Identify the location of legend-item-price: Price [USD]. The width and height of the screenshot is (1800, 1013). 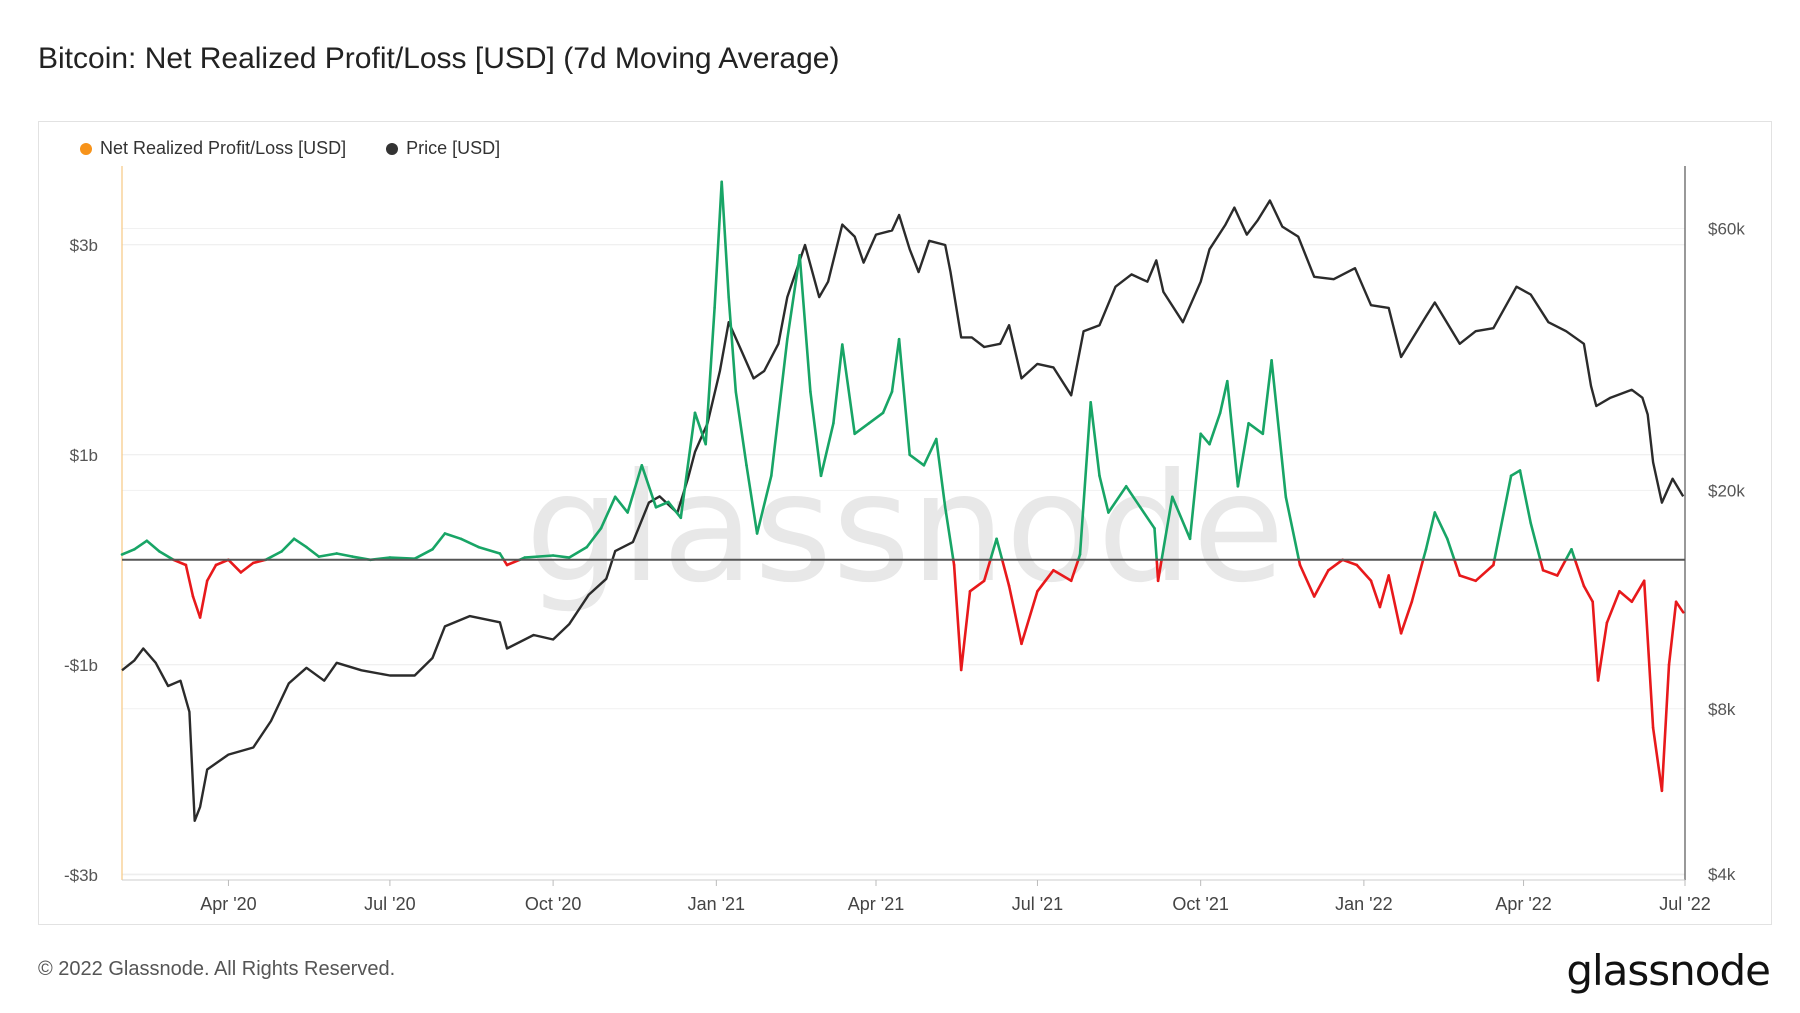
(443, 148).